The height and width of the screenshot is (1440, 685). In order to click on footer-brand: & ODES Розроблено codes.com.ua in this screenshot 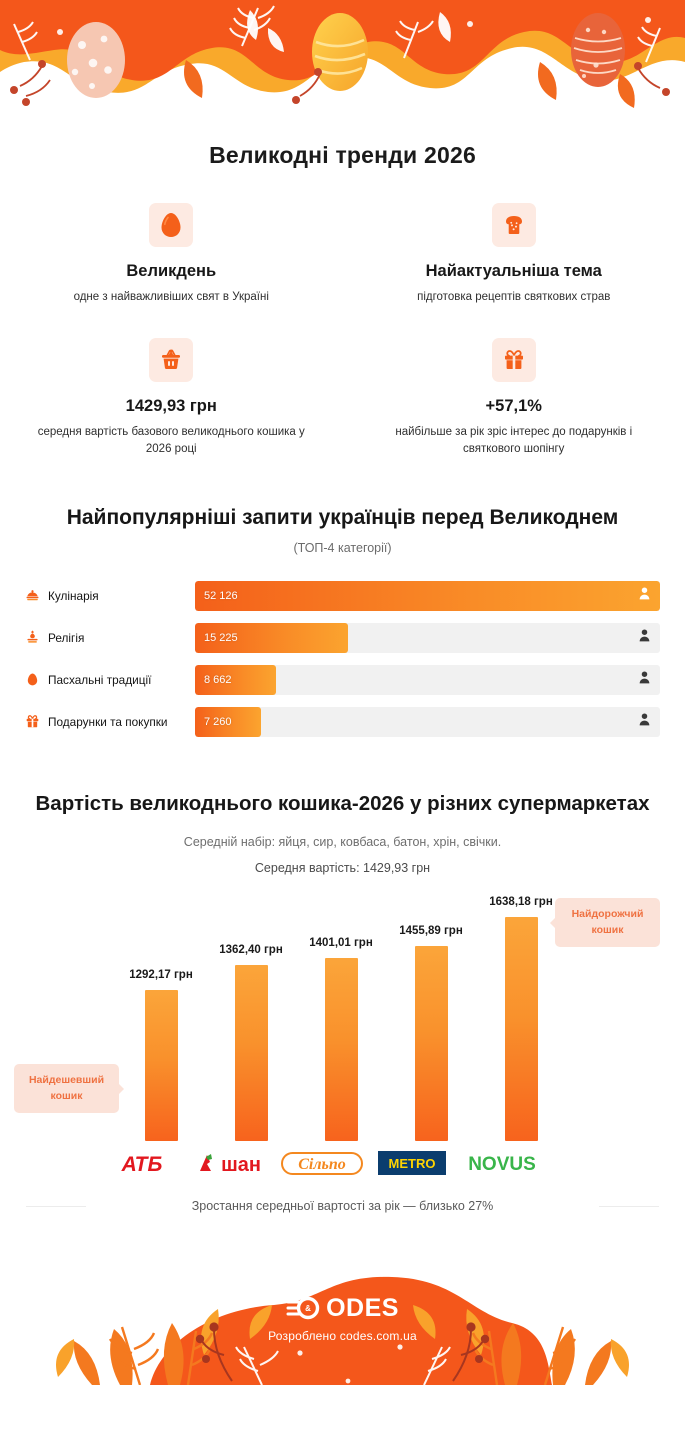, I will do `click(342, 1318)`.